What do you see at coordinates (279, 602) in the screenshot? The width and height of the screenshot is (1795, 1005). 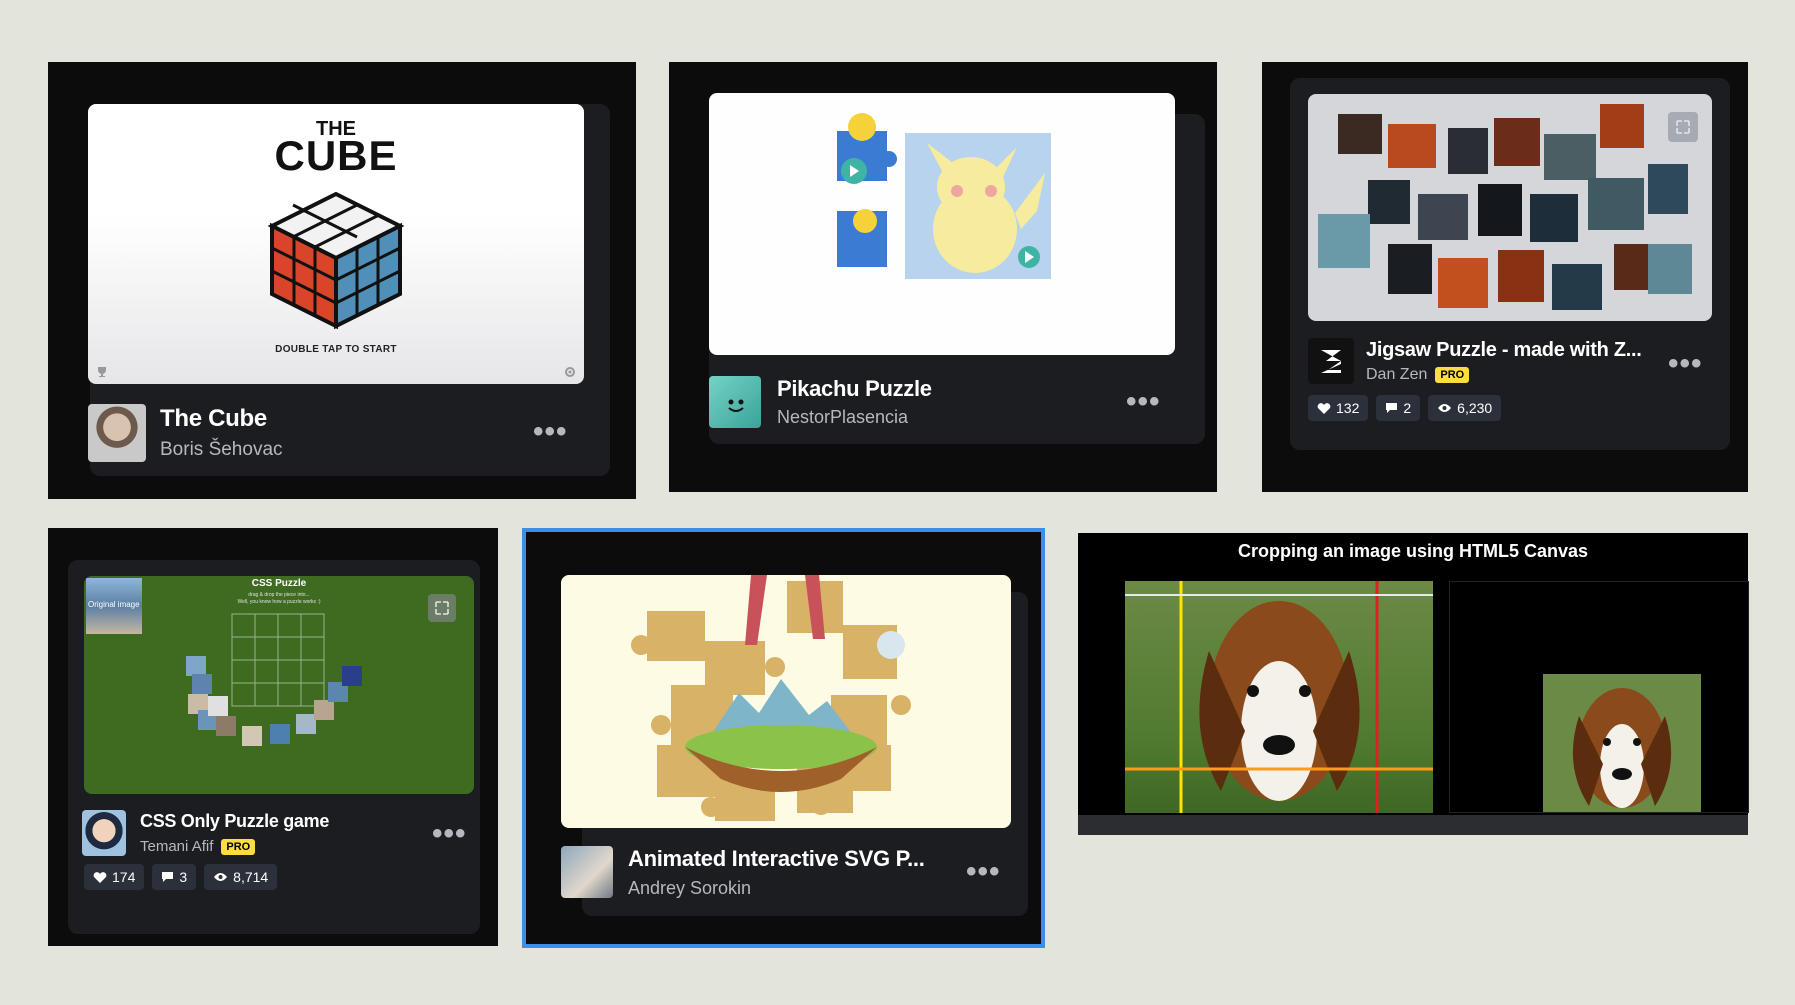 I see `css-puzzle-subtext-2: Well, you know how a puzzle works :)` at bounding box center [279, 602].